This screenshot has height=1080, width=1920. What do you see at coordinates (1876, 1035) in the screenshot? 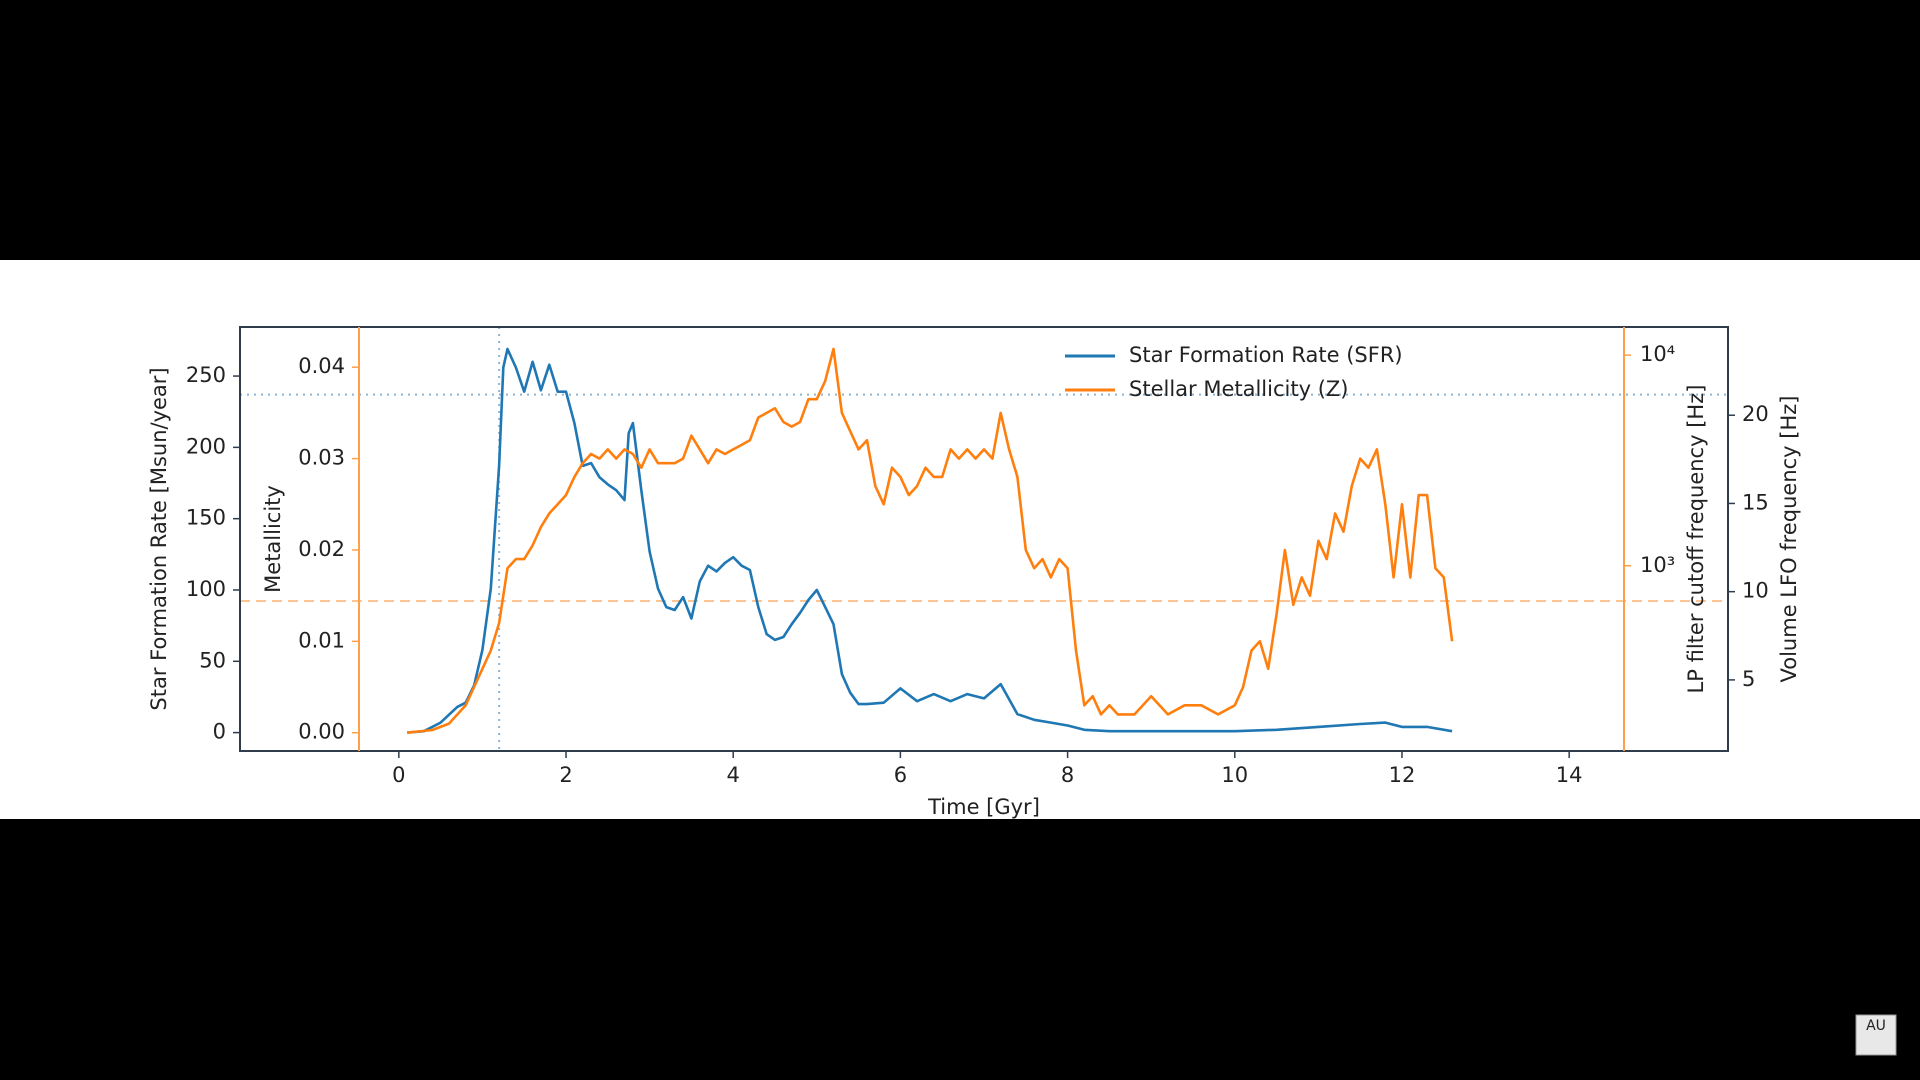
I see `logo-box` at bounding box center [1876, 1035].